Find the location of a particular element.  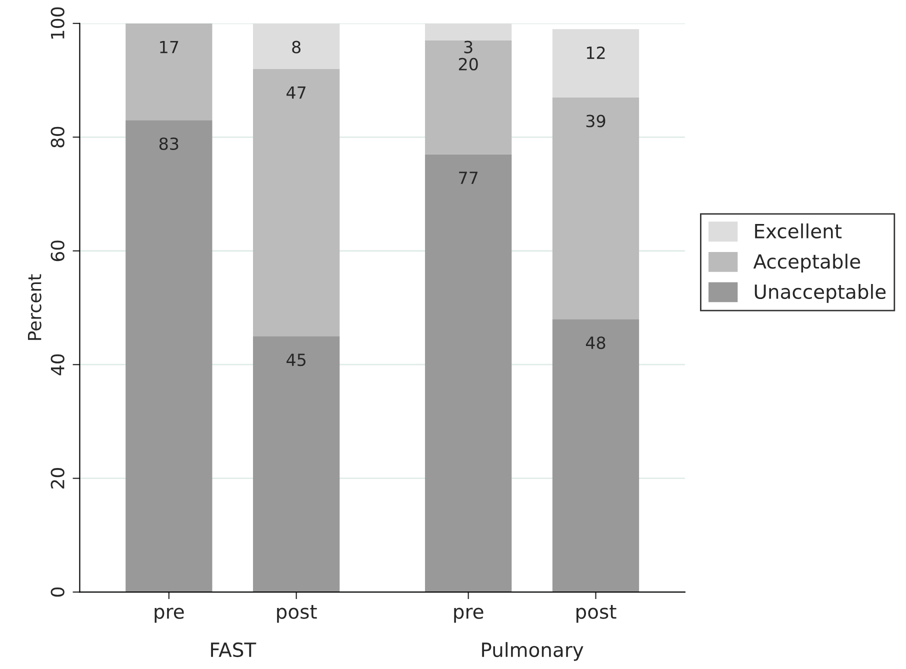

legend-label: Acceptable is located at coordinates (806, 263).